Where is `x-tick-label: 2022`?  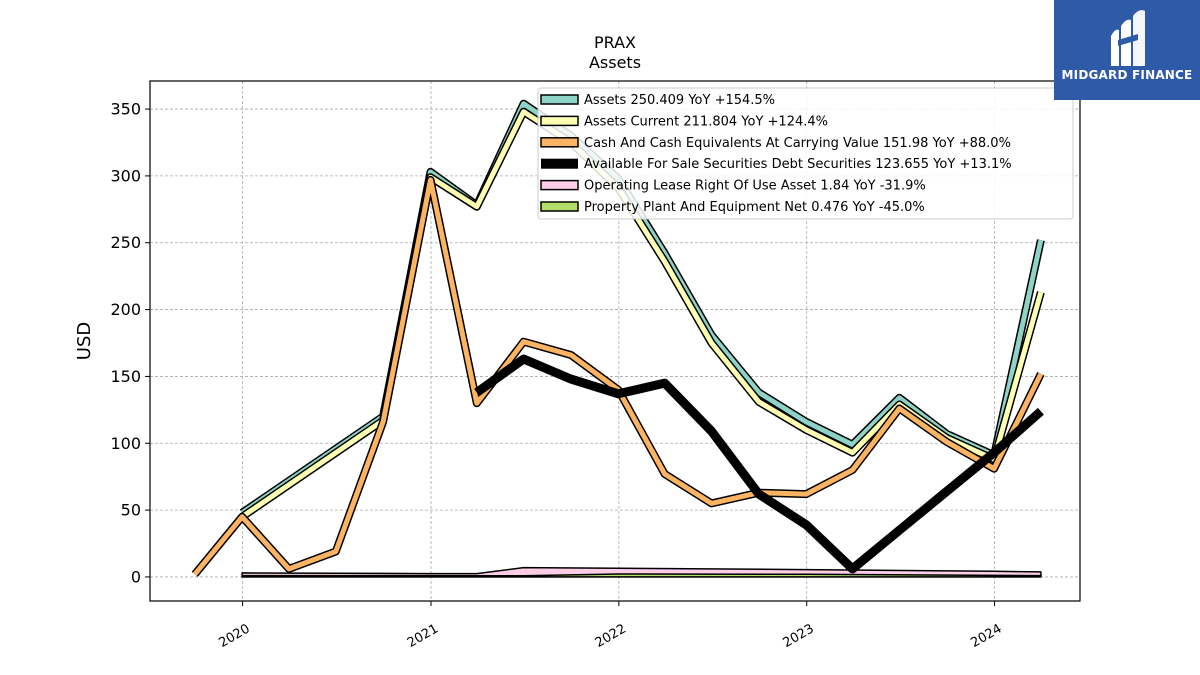 x-tick-label: 2022 is located at coordinates (611, 636).